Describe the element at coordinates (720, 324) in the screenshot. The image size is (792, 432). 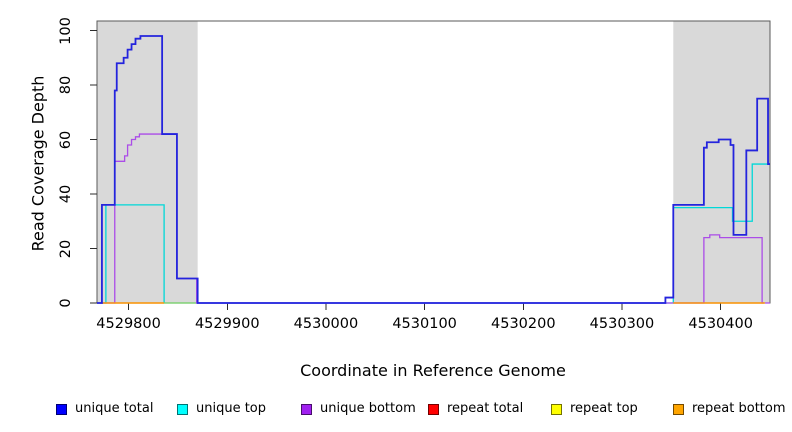
I see `x-tick-label: 4530400` at that location.